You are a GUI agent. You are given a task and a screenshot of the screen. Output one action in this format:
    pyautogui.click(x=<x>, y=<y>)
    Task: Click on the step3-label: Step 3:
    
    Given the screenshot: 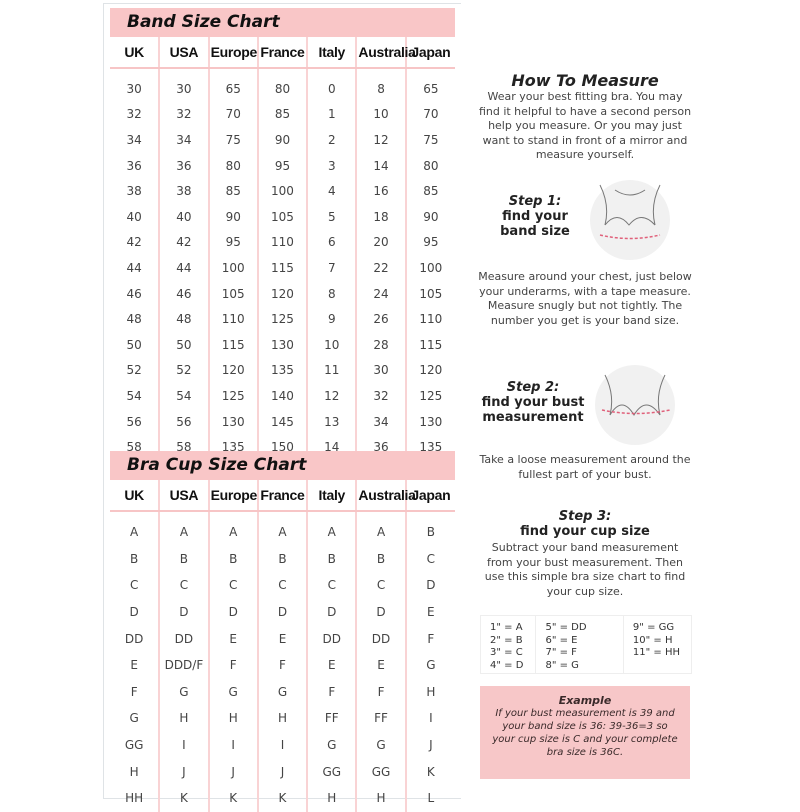 What is the action you would take?
    pyautogui.click(x=585, y=516)
    